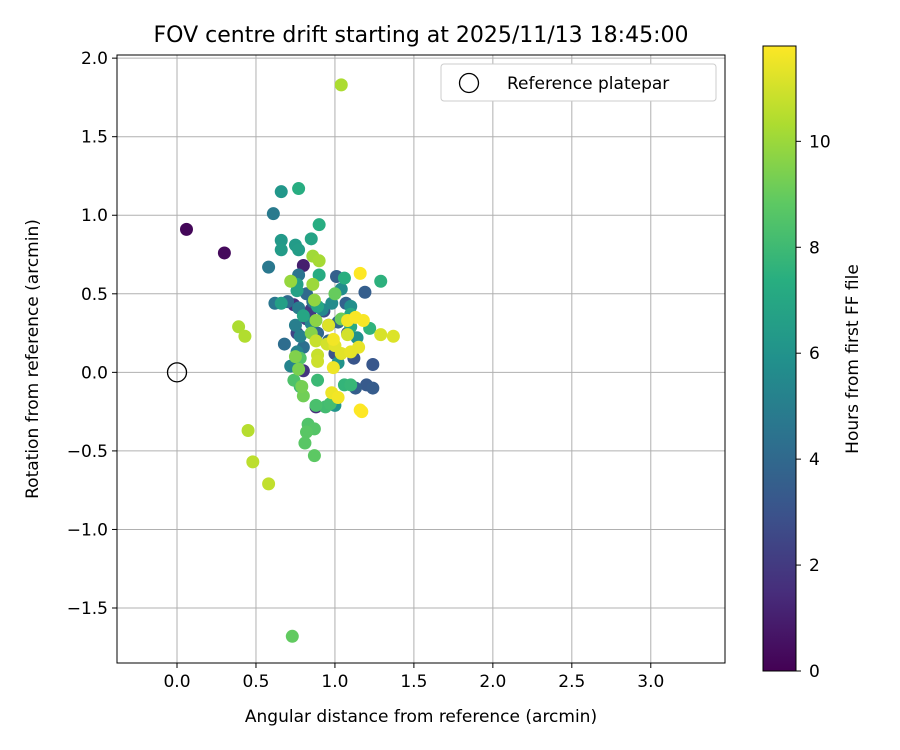 The image size is (900, 750). Describe the element at coordinates (814, 248) in the screenshot. I see `colorbar-tick-label: 8` at that location.